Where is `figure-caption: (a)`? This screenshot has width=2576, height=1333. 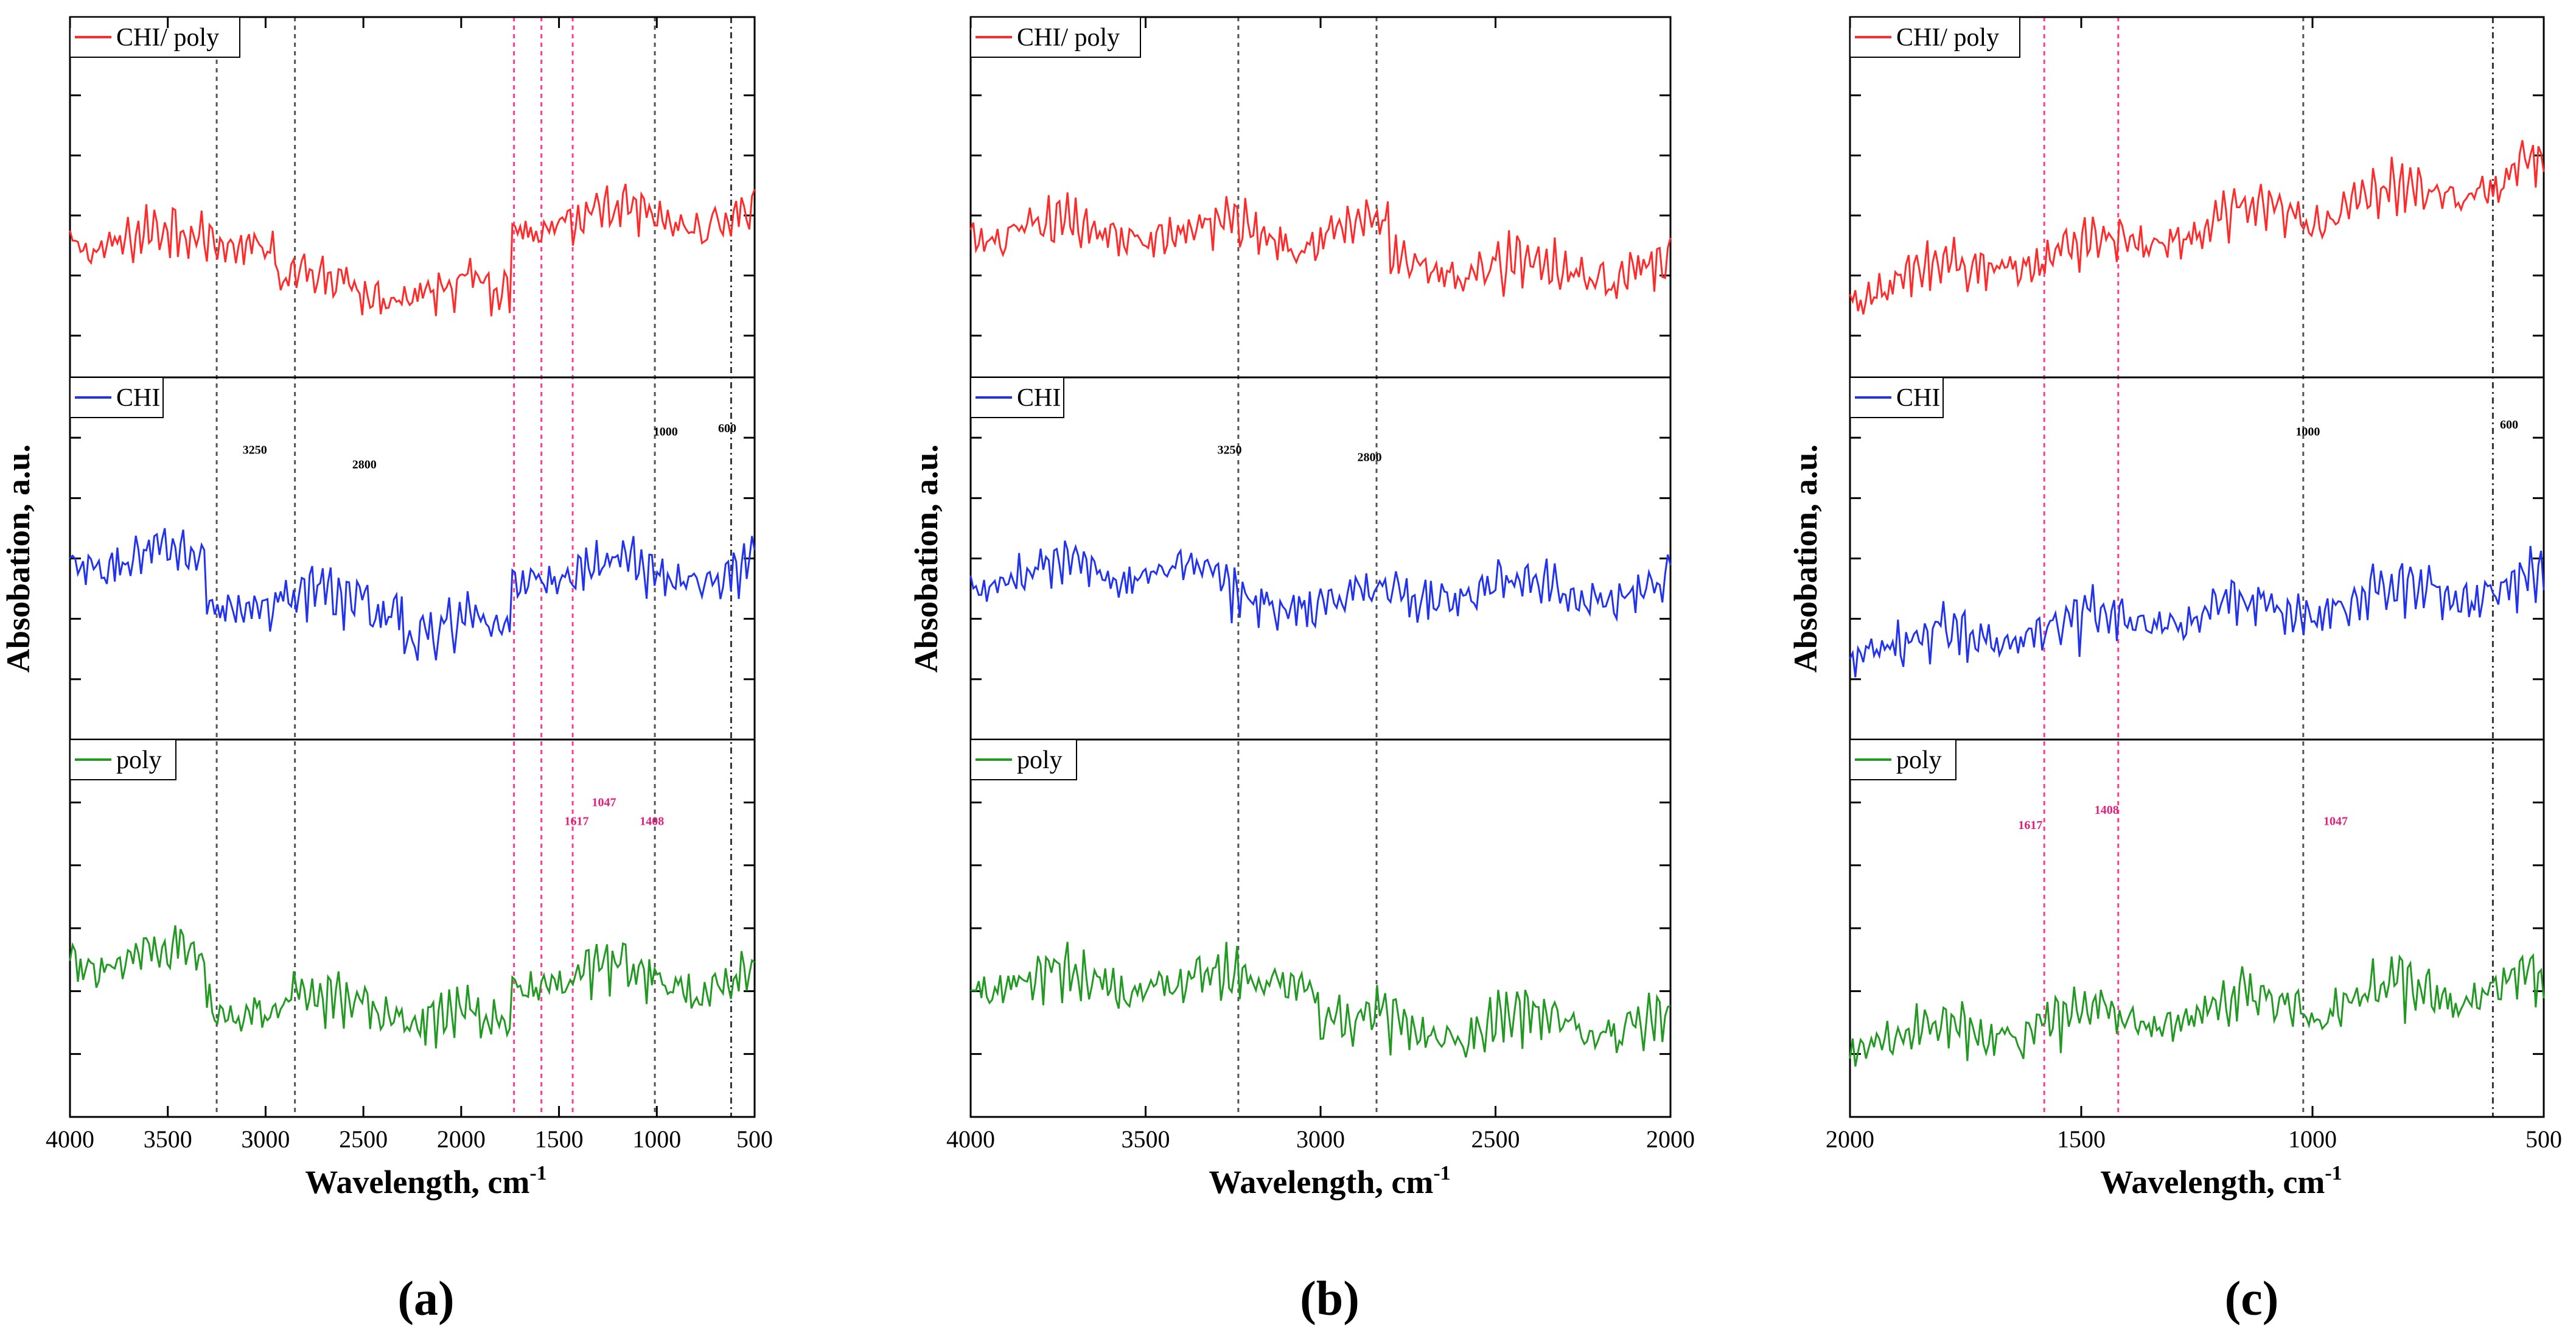
figure-caption: (a) is located at coordinates (425, 1299).